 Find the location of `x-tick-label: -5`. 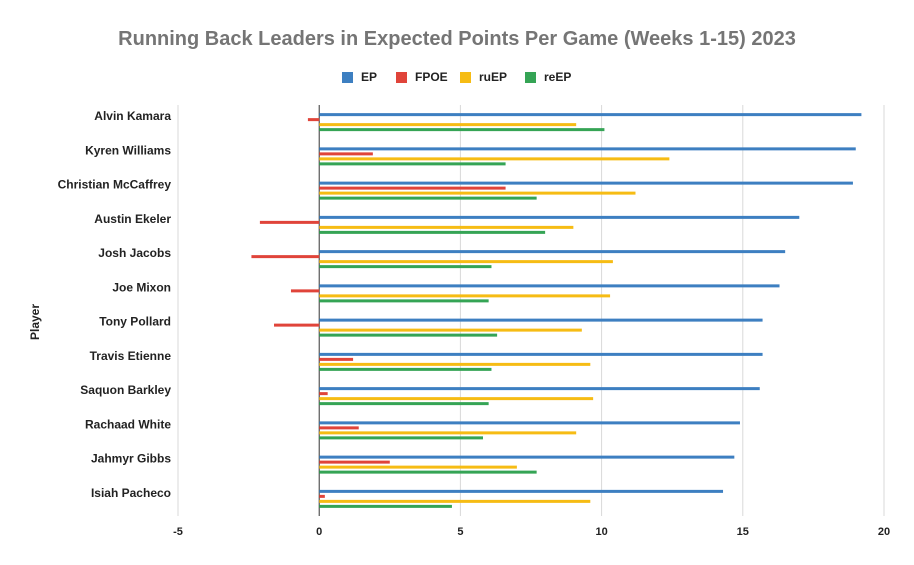

x-tick-label: -5 is located at coordinates (178, 532).